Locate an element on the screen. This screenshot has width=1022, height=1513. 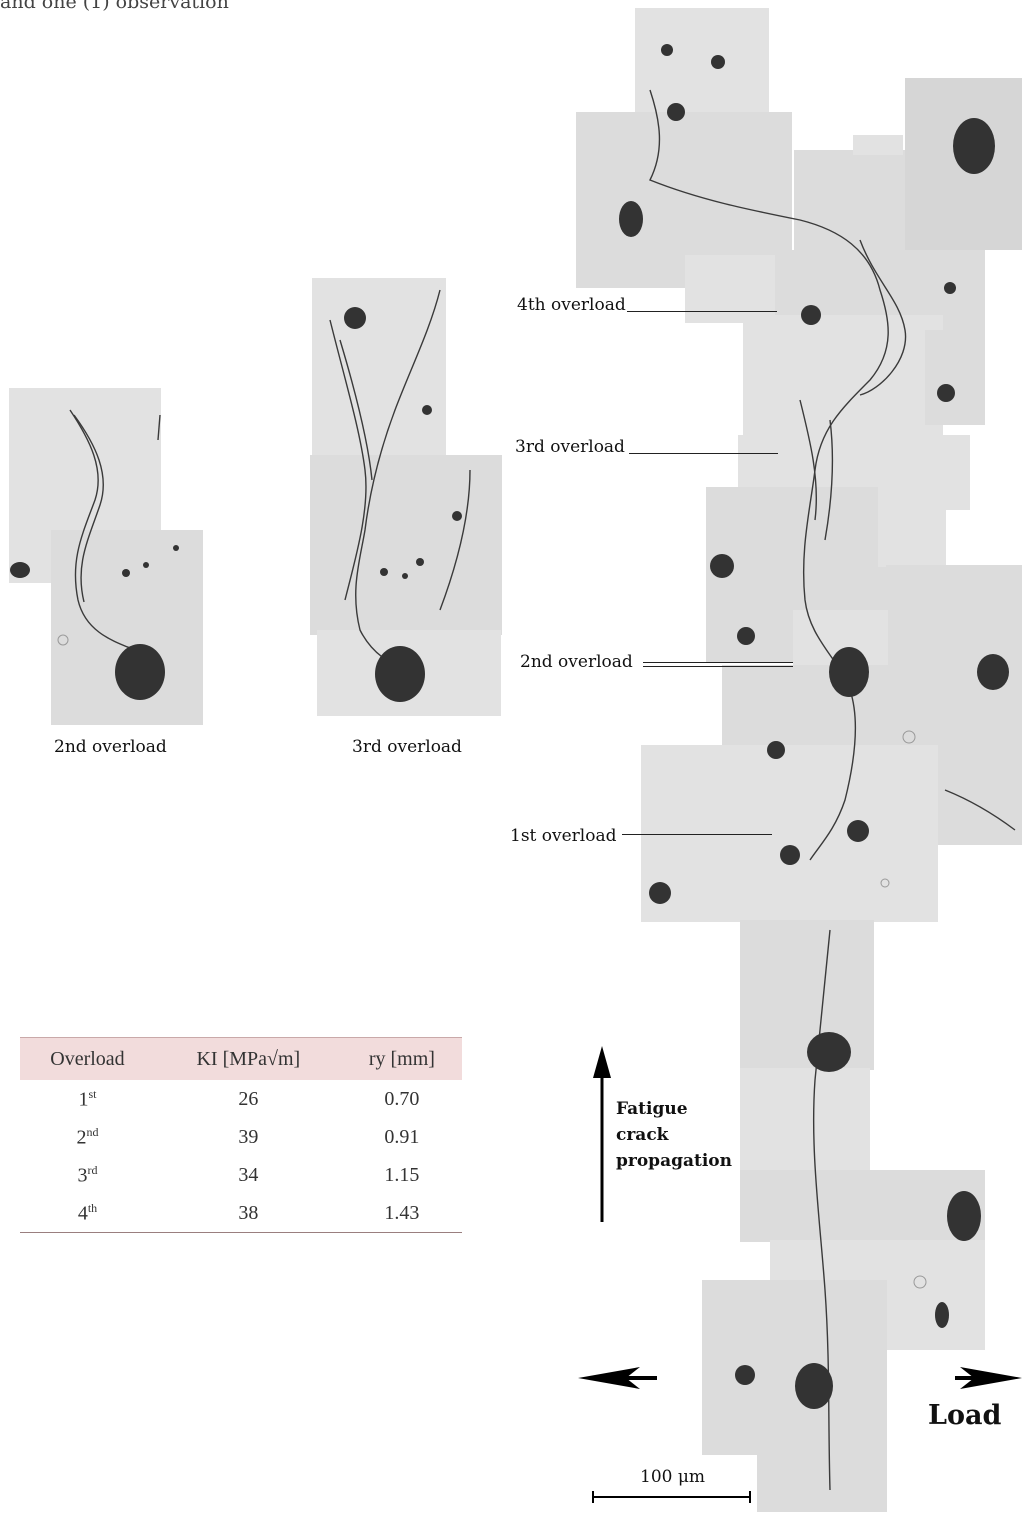
cell-ry: 0.91 is located at coordinates (402, 1136).